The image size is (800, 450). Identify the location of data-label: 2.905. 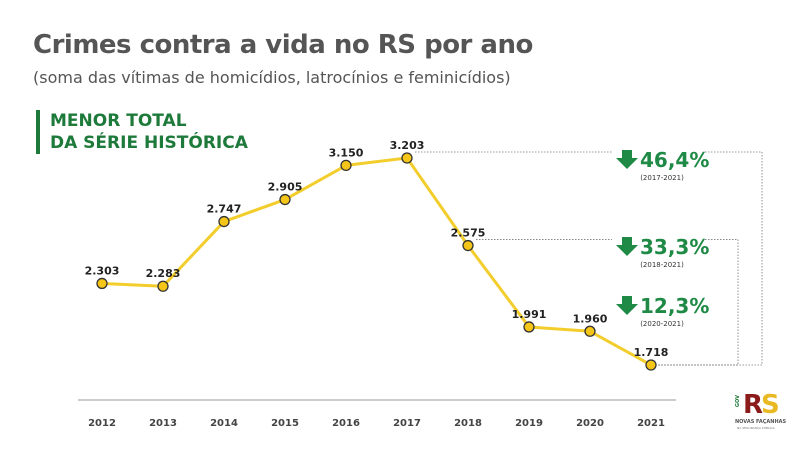
(285, 187).